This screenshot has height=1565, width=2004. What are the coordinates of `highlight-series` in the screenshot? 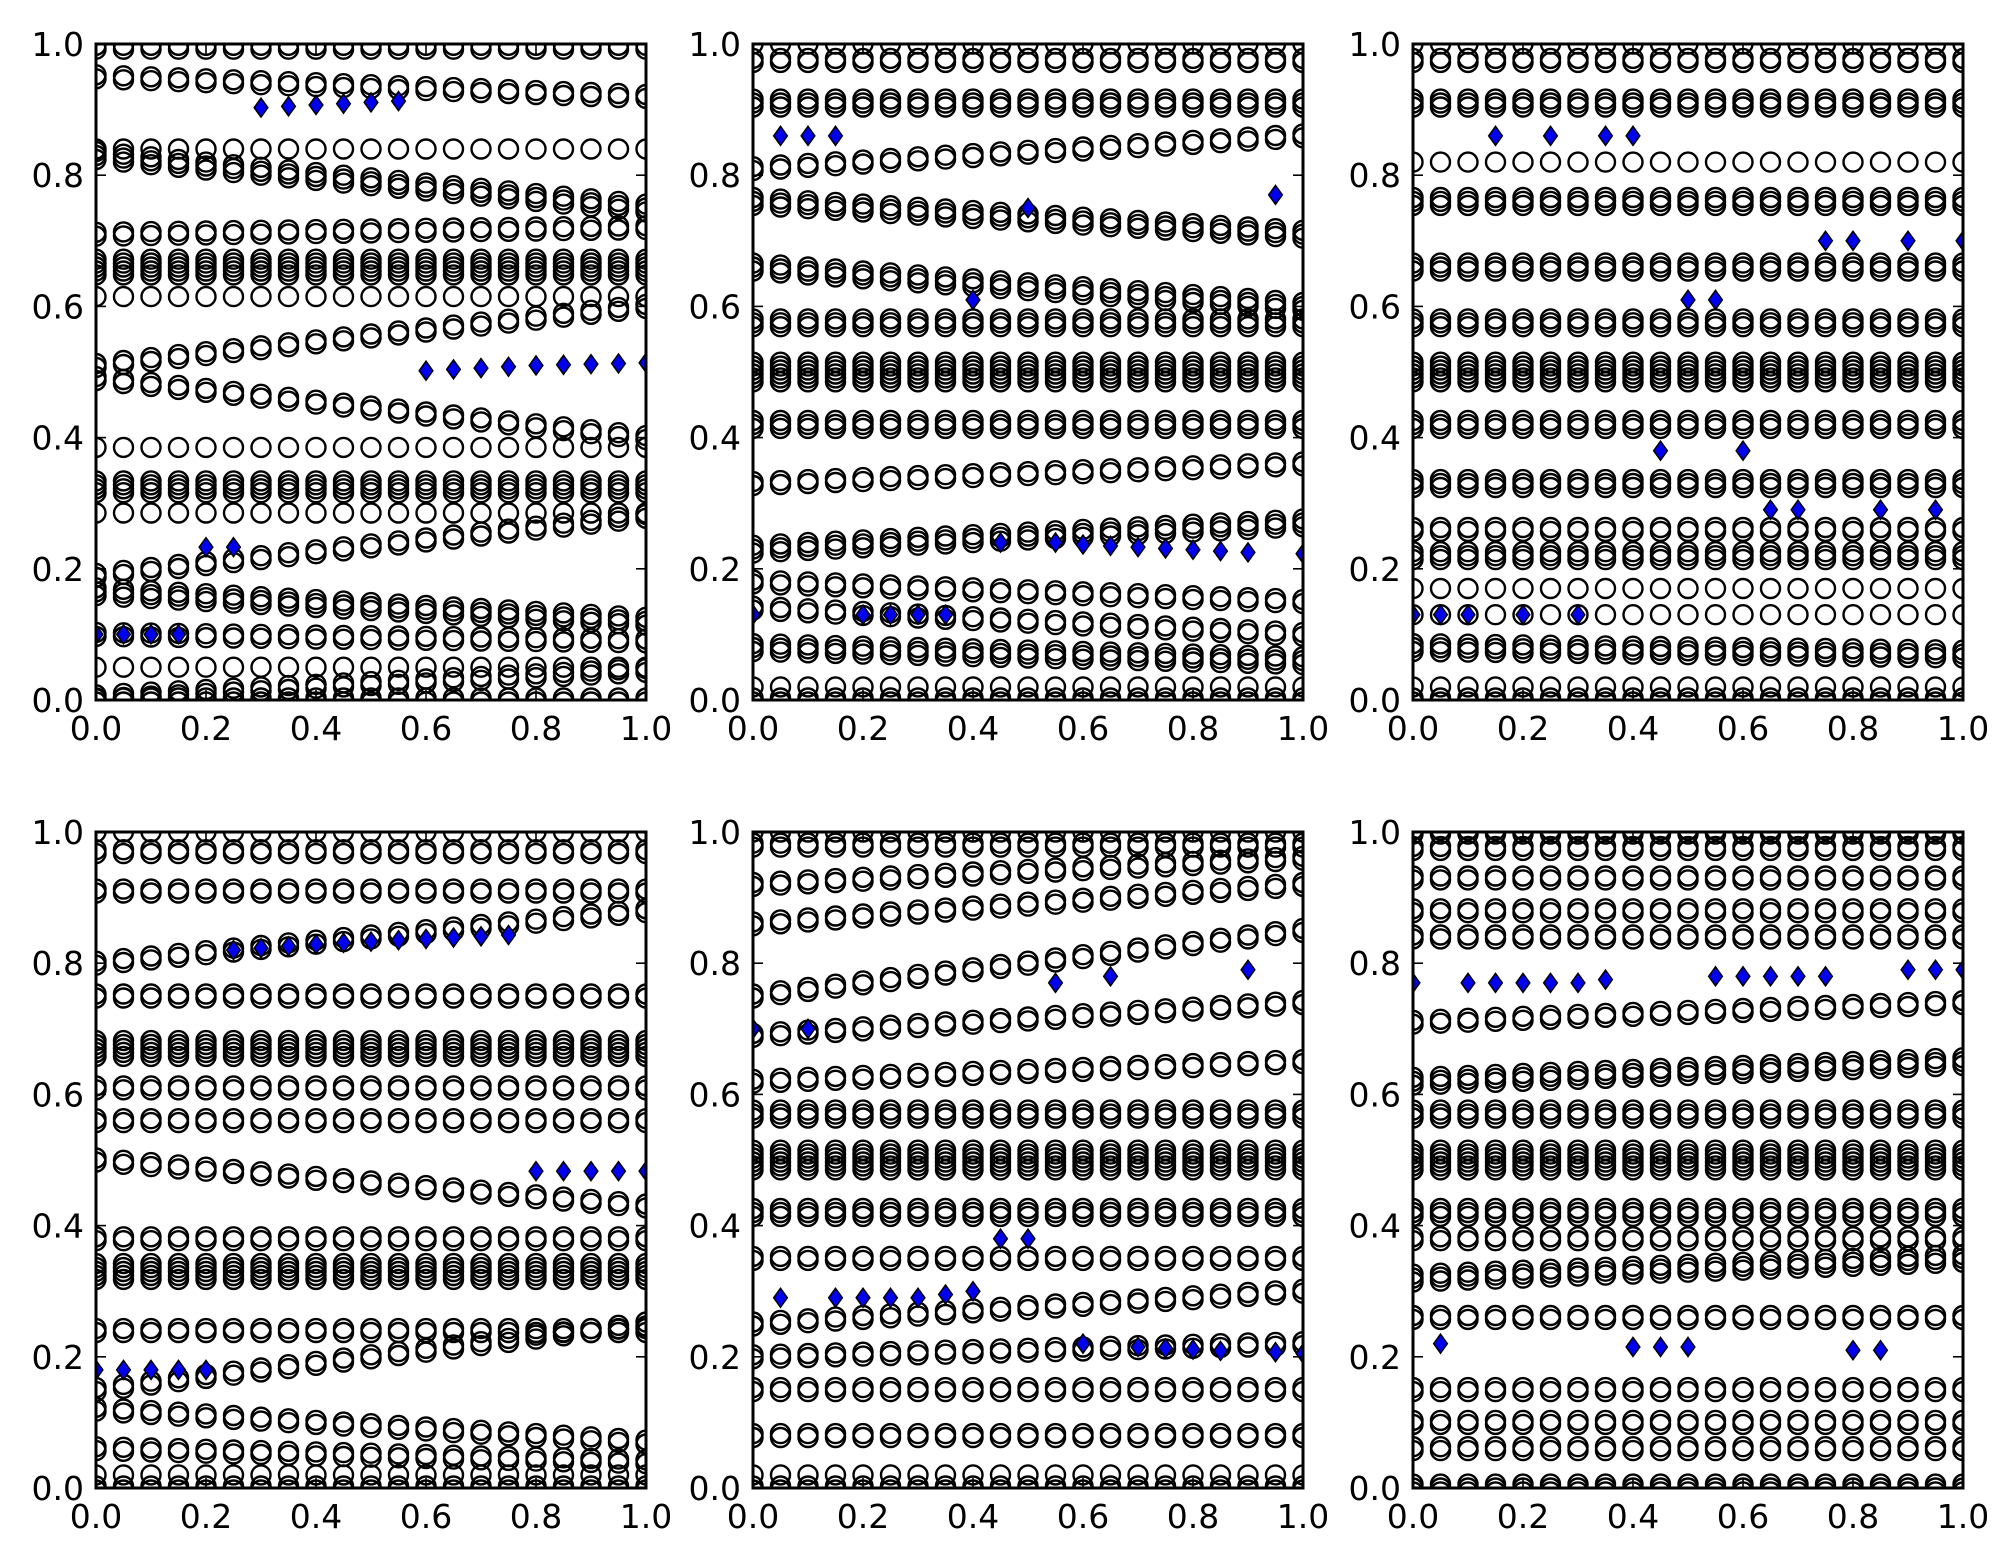 It's located at (1028, 375).